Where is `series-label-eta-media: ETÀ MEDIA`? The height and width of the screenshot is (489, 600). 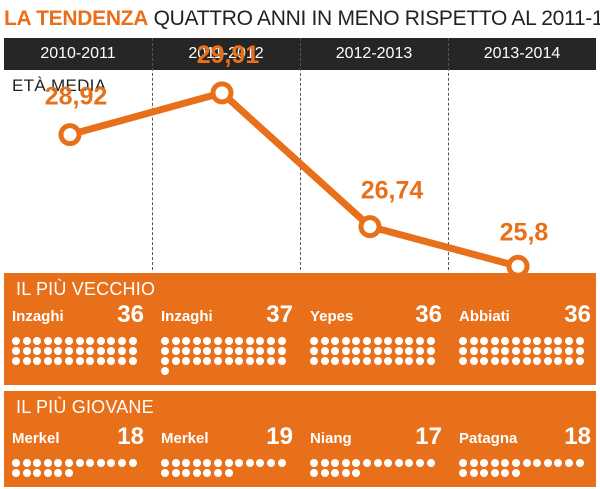 series-label-eta-media: ETÀ MEDIA is located at coordinates (59, 85).